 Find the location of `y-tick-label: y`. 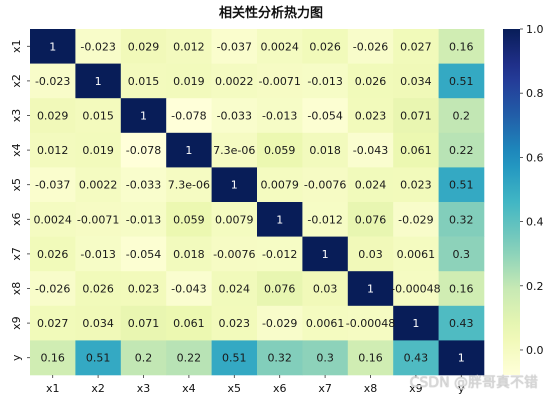

y-tick-label: y is located at coordinates (16, 357).